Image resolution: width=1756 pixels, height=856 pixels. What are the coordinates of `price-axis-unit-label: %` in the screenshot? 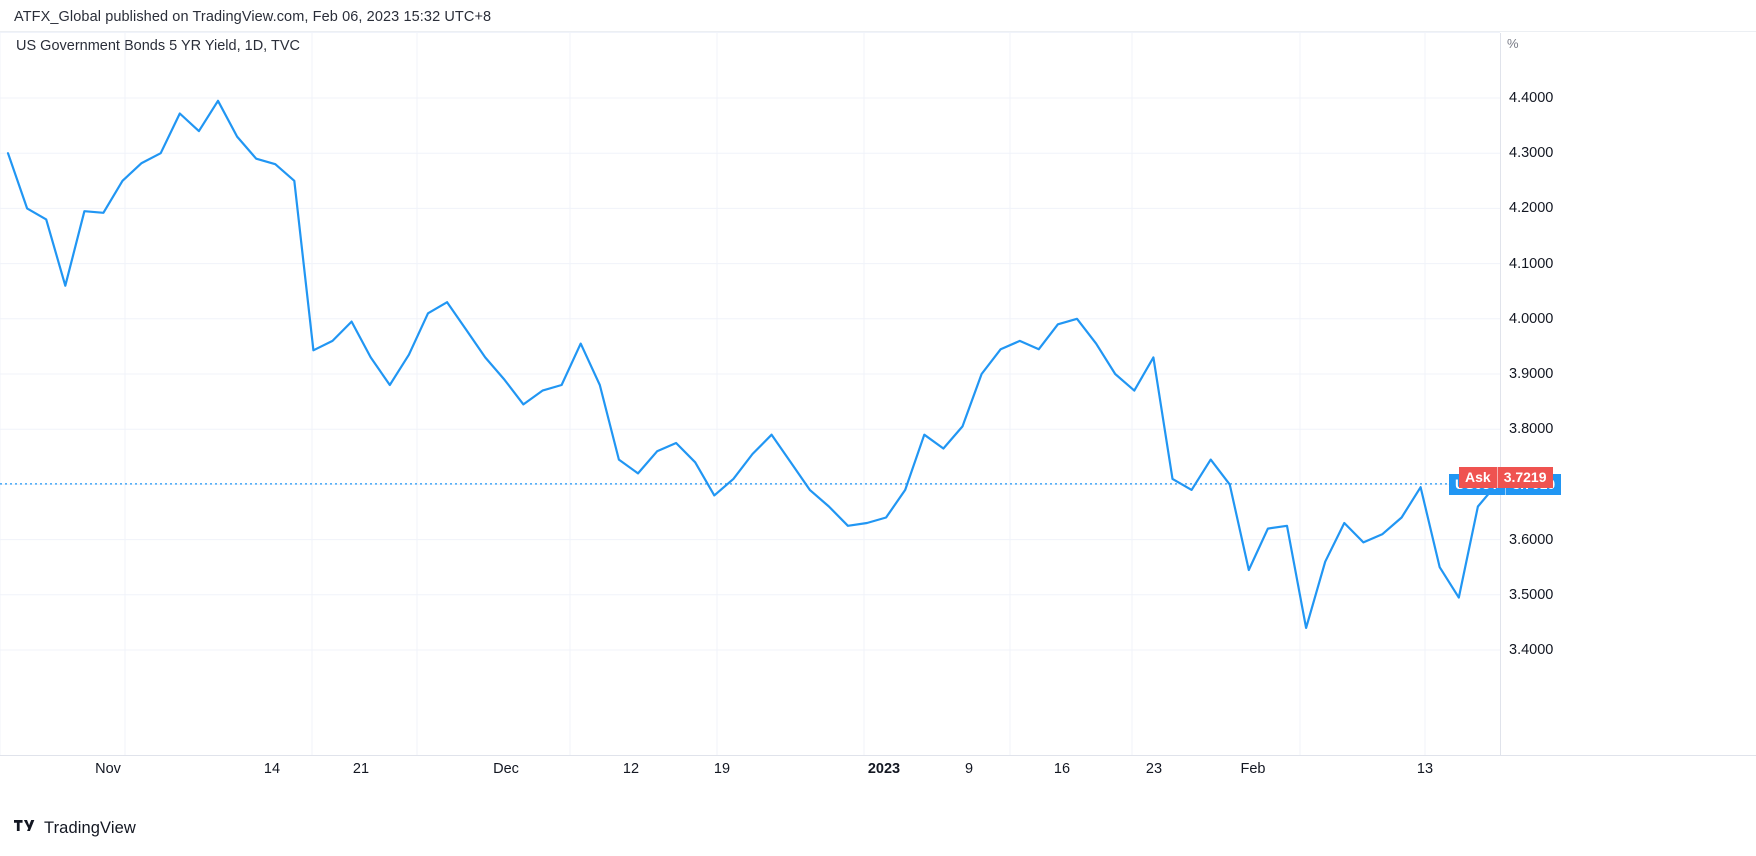 It's located at (1513, 43).